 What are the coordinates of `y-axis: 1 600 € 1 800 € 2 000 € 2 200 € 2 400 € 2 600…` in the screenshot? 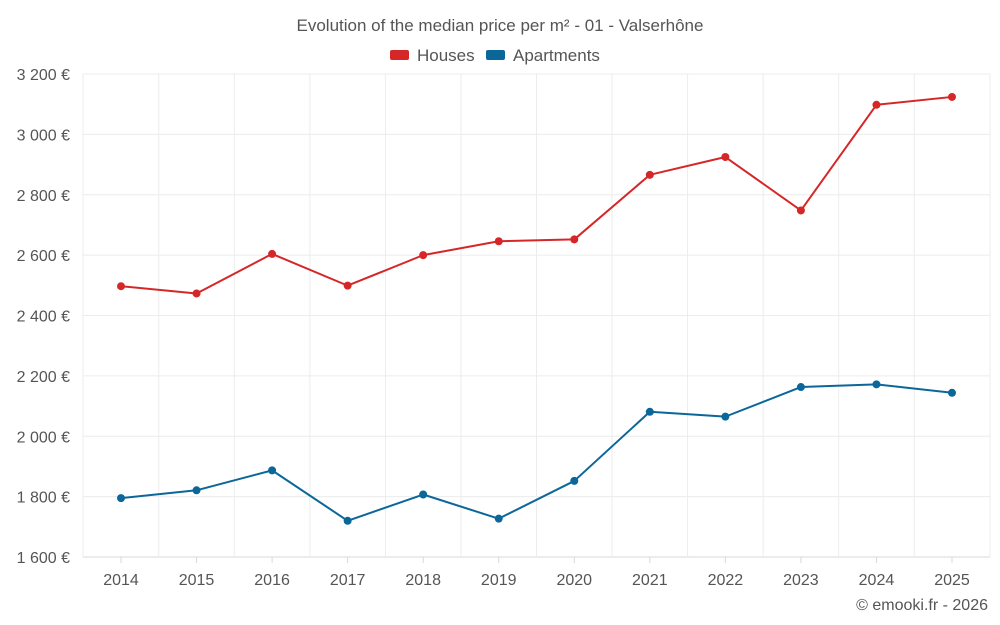 It's located at (43, 317).